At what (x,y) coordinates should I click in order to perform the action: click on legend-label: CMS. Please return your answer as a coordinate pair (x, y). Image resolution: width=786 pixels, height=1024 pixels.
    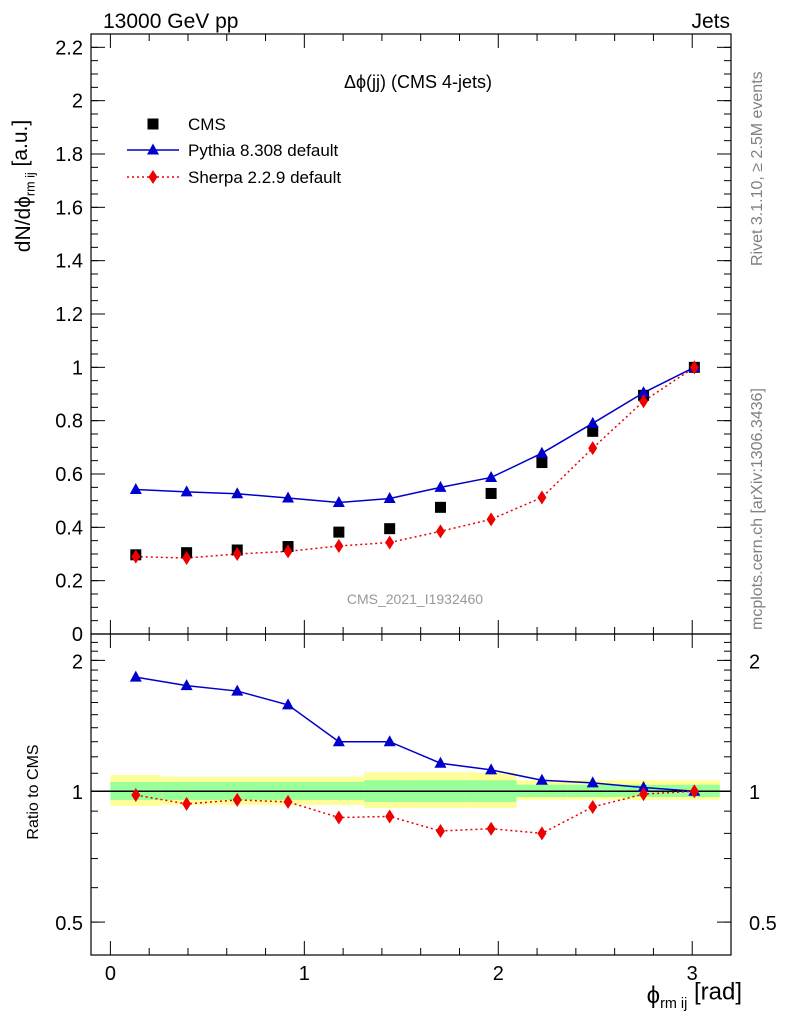
    Looking at the image, I should click on (207, 124).